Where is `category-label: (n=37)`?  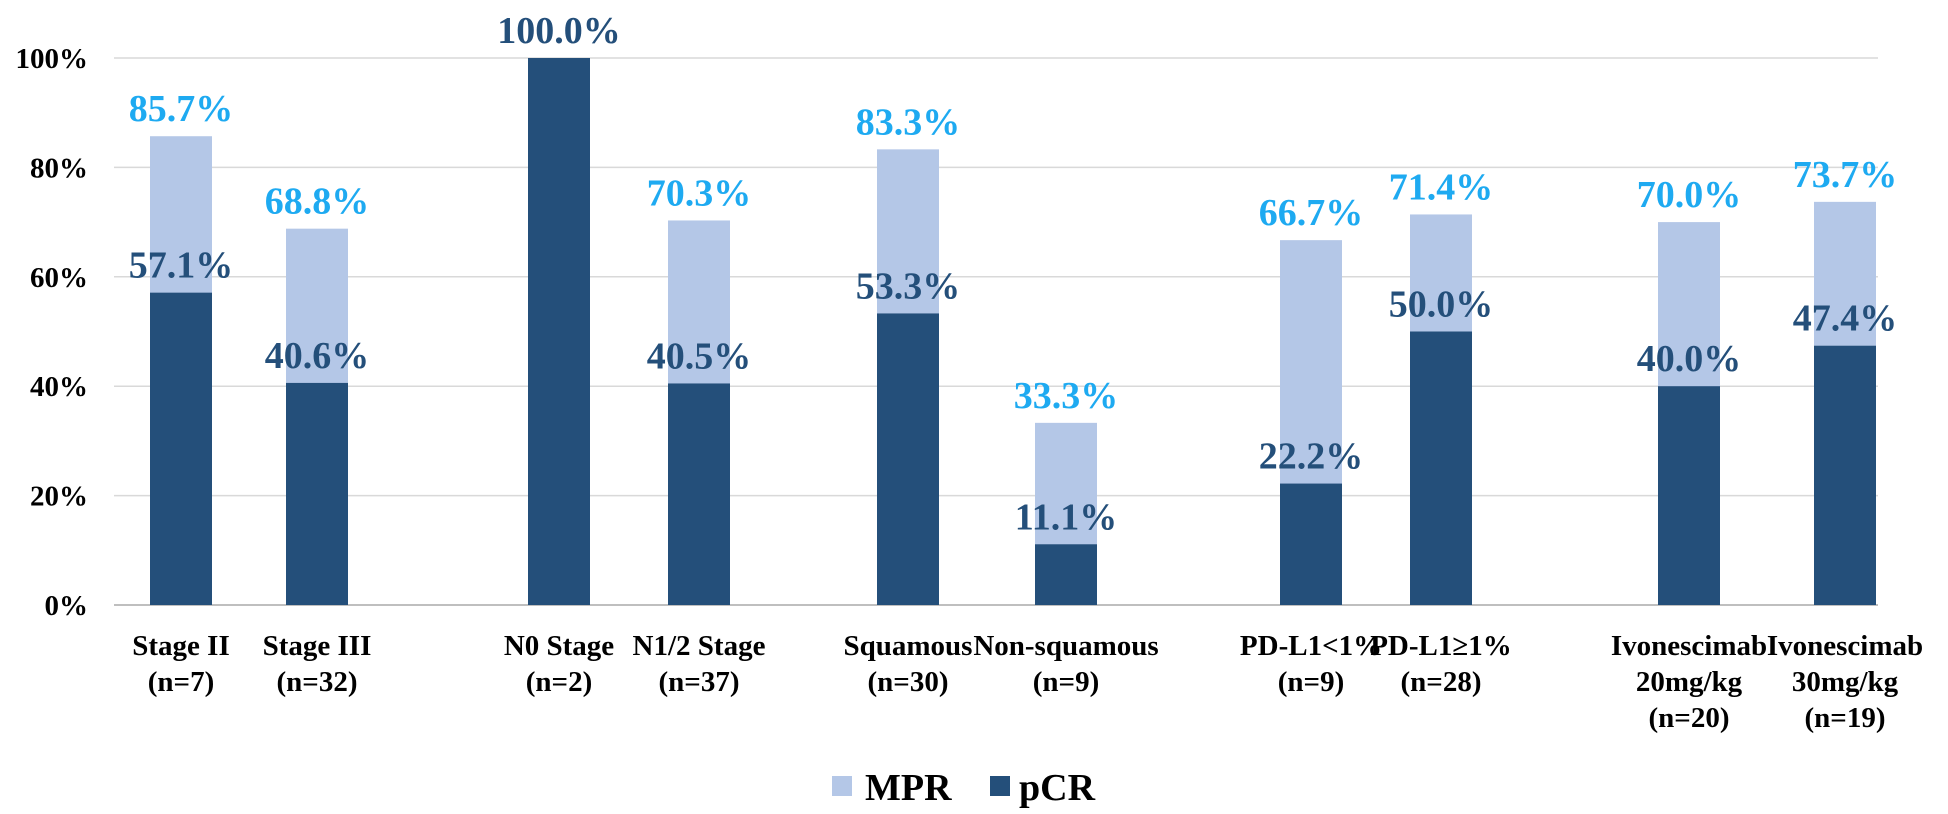 category-label: (n=37) is located at coordinates (699, 682).